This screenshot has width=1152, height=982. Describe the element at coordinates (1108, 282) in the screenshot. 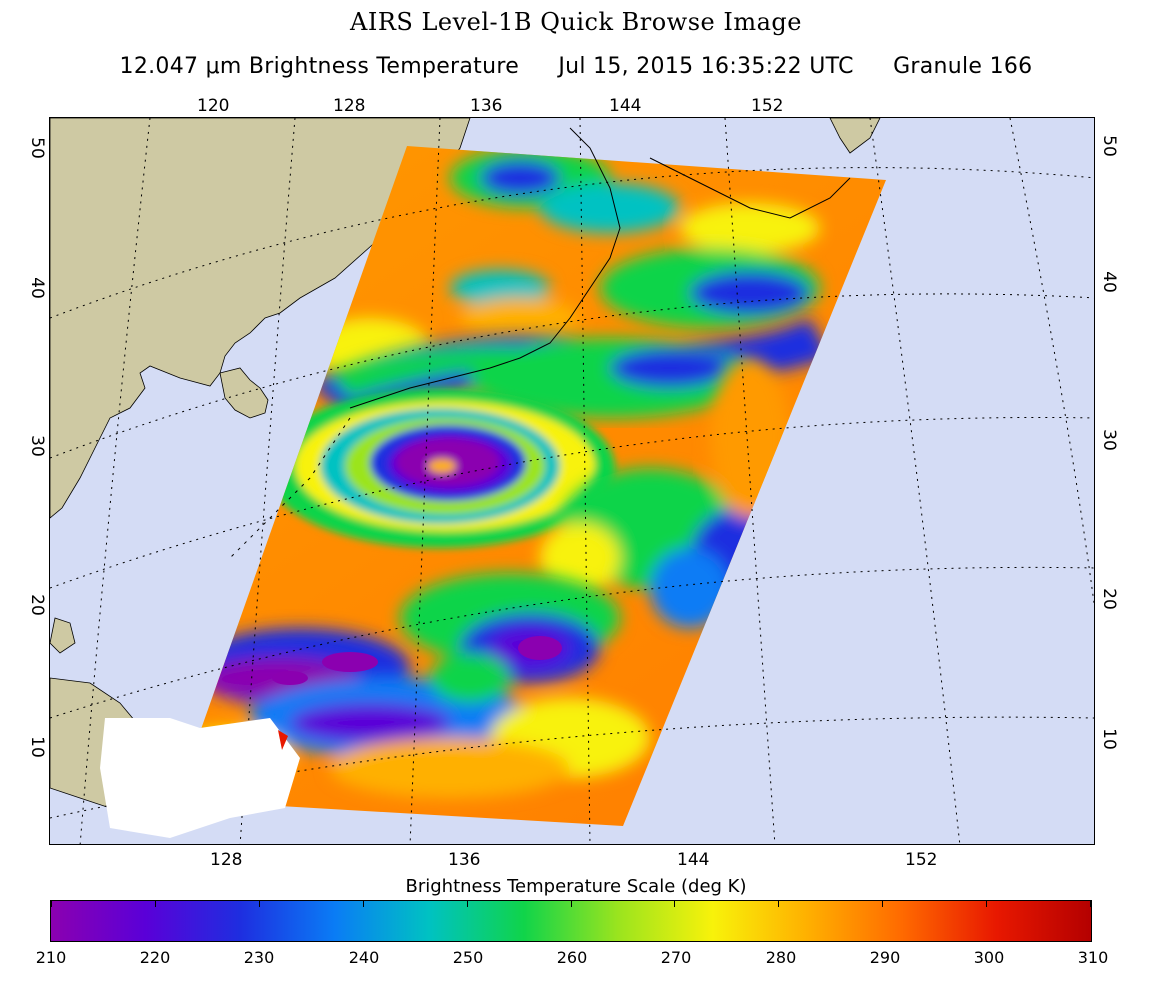

I see `right-lat-label: 40` at that location.